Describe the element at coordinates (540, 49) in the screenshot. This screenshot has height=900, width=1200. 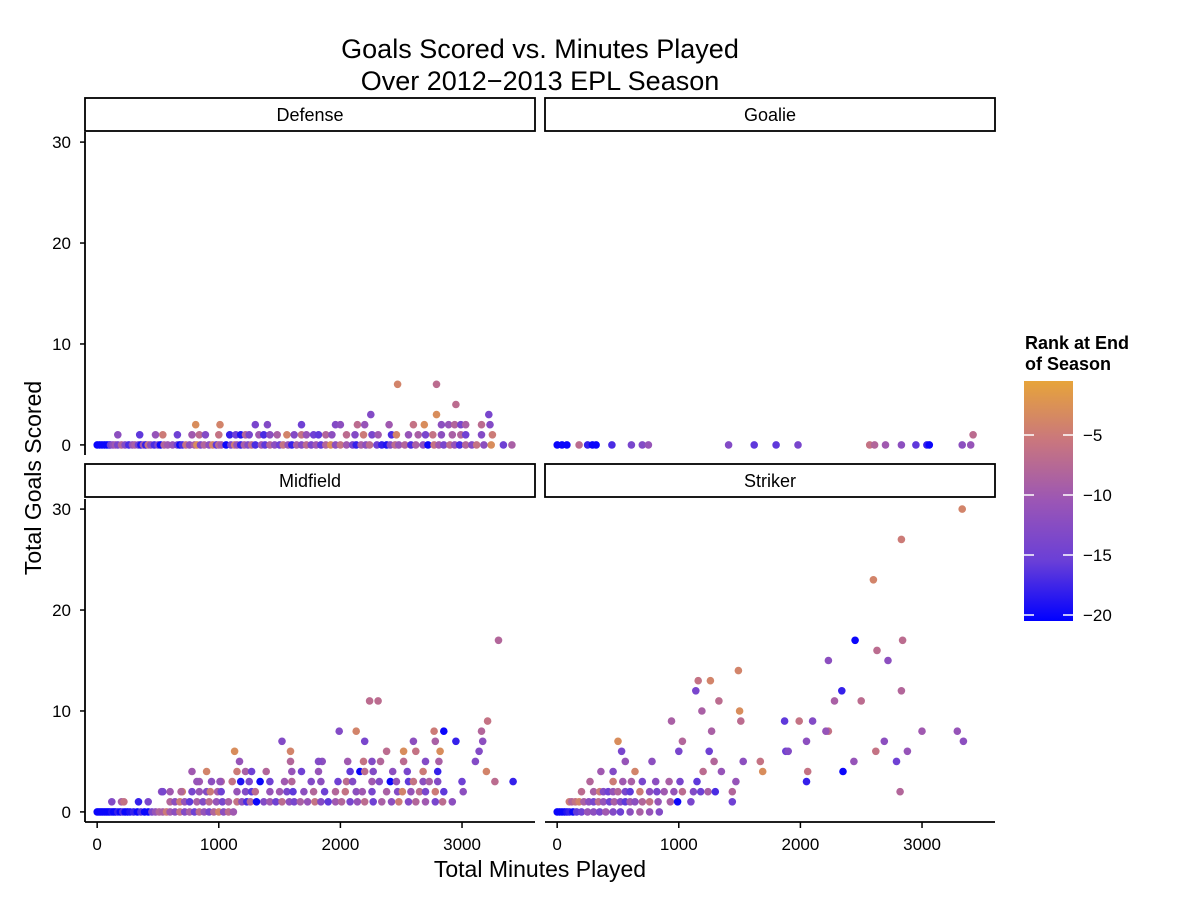
I see `chart-title-line-1: Goals Scored vs. Minutes Played` at that location.